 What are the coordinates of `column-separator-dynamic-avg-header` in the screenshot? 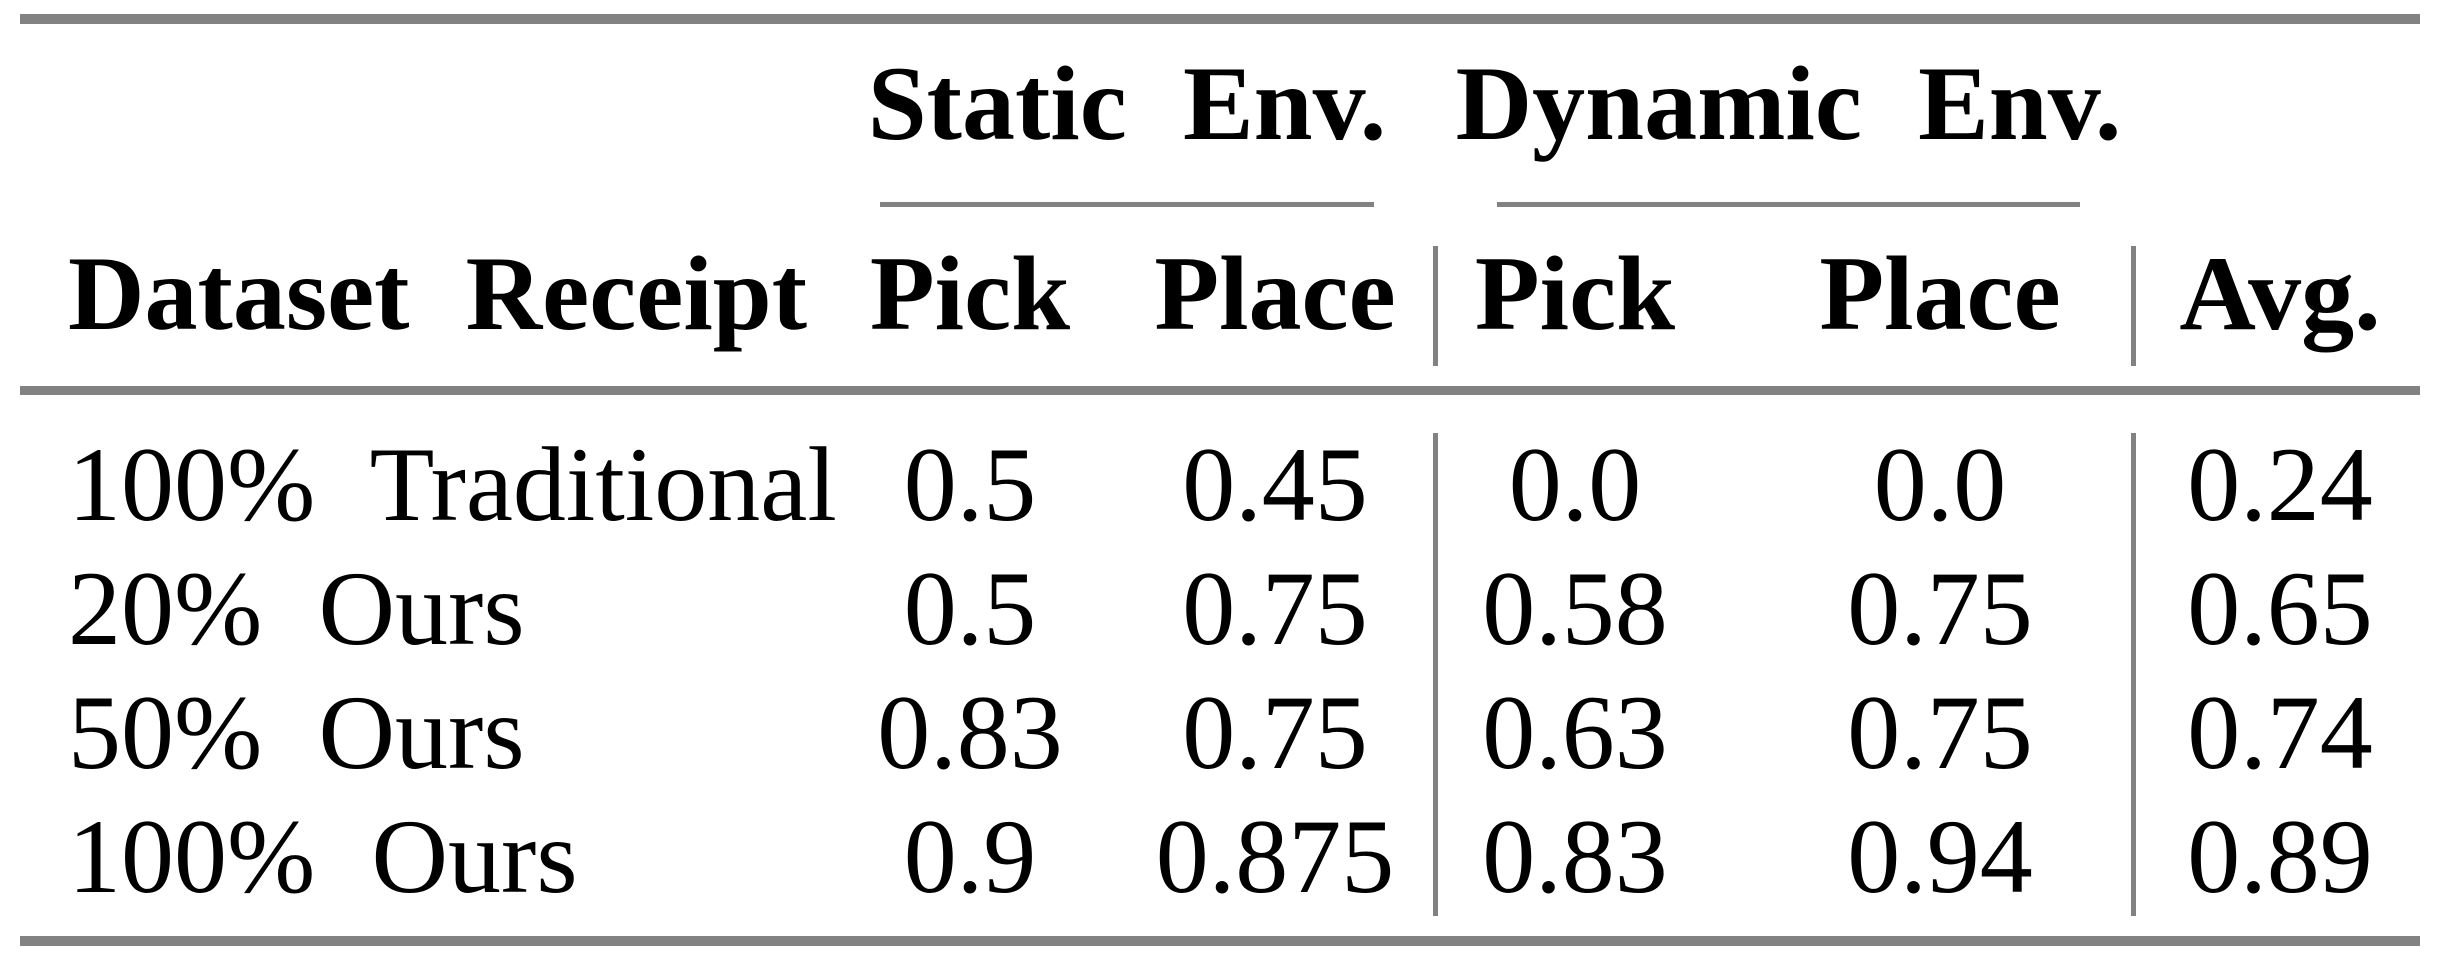 It's located at (2133, 306).